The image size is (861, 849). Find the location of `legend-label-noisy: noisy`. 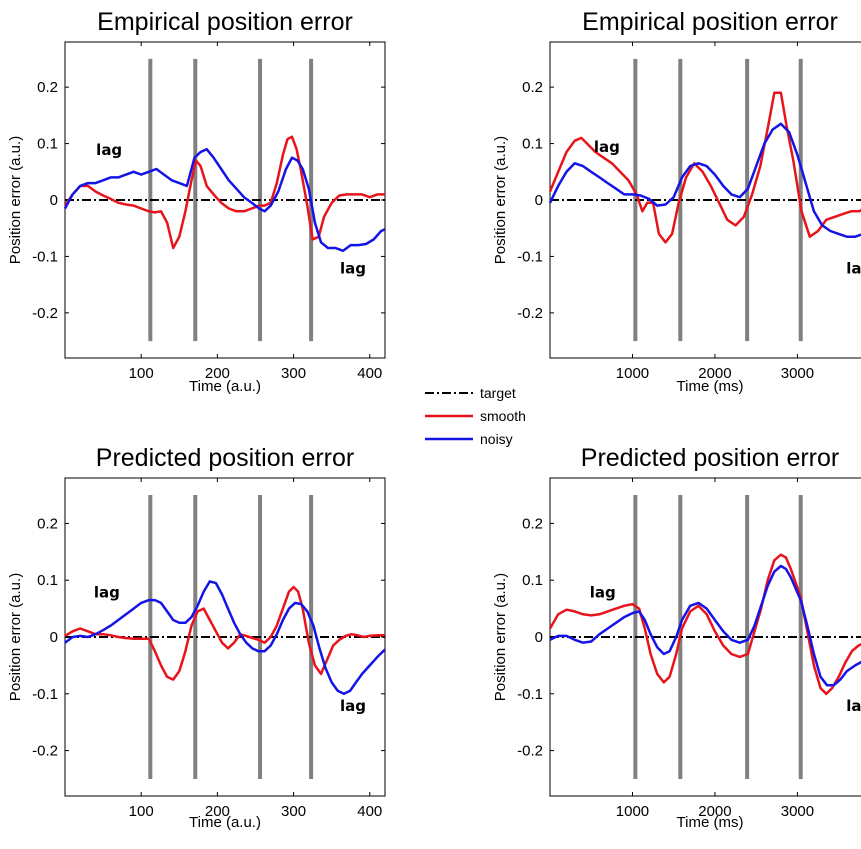

legend-label-noisy: noisy is located at coordinates (496, 439).